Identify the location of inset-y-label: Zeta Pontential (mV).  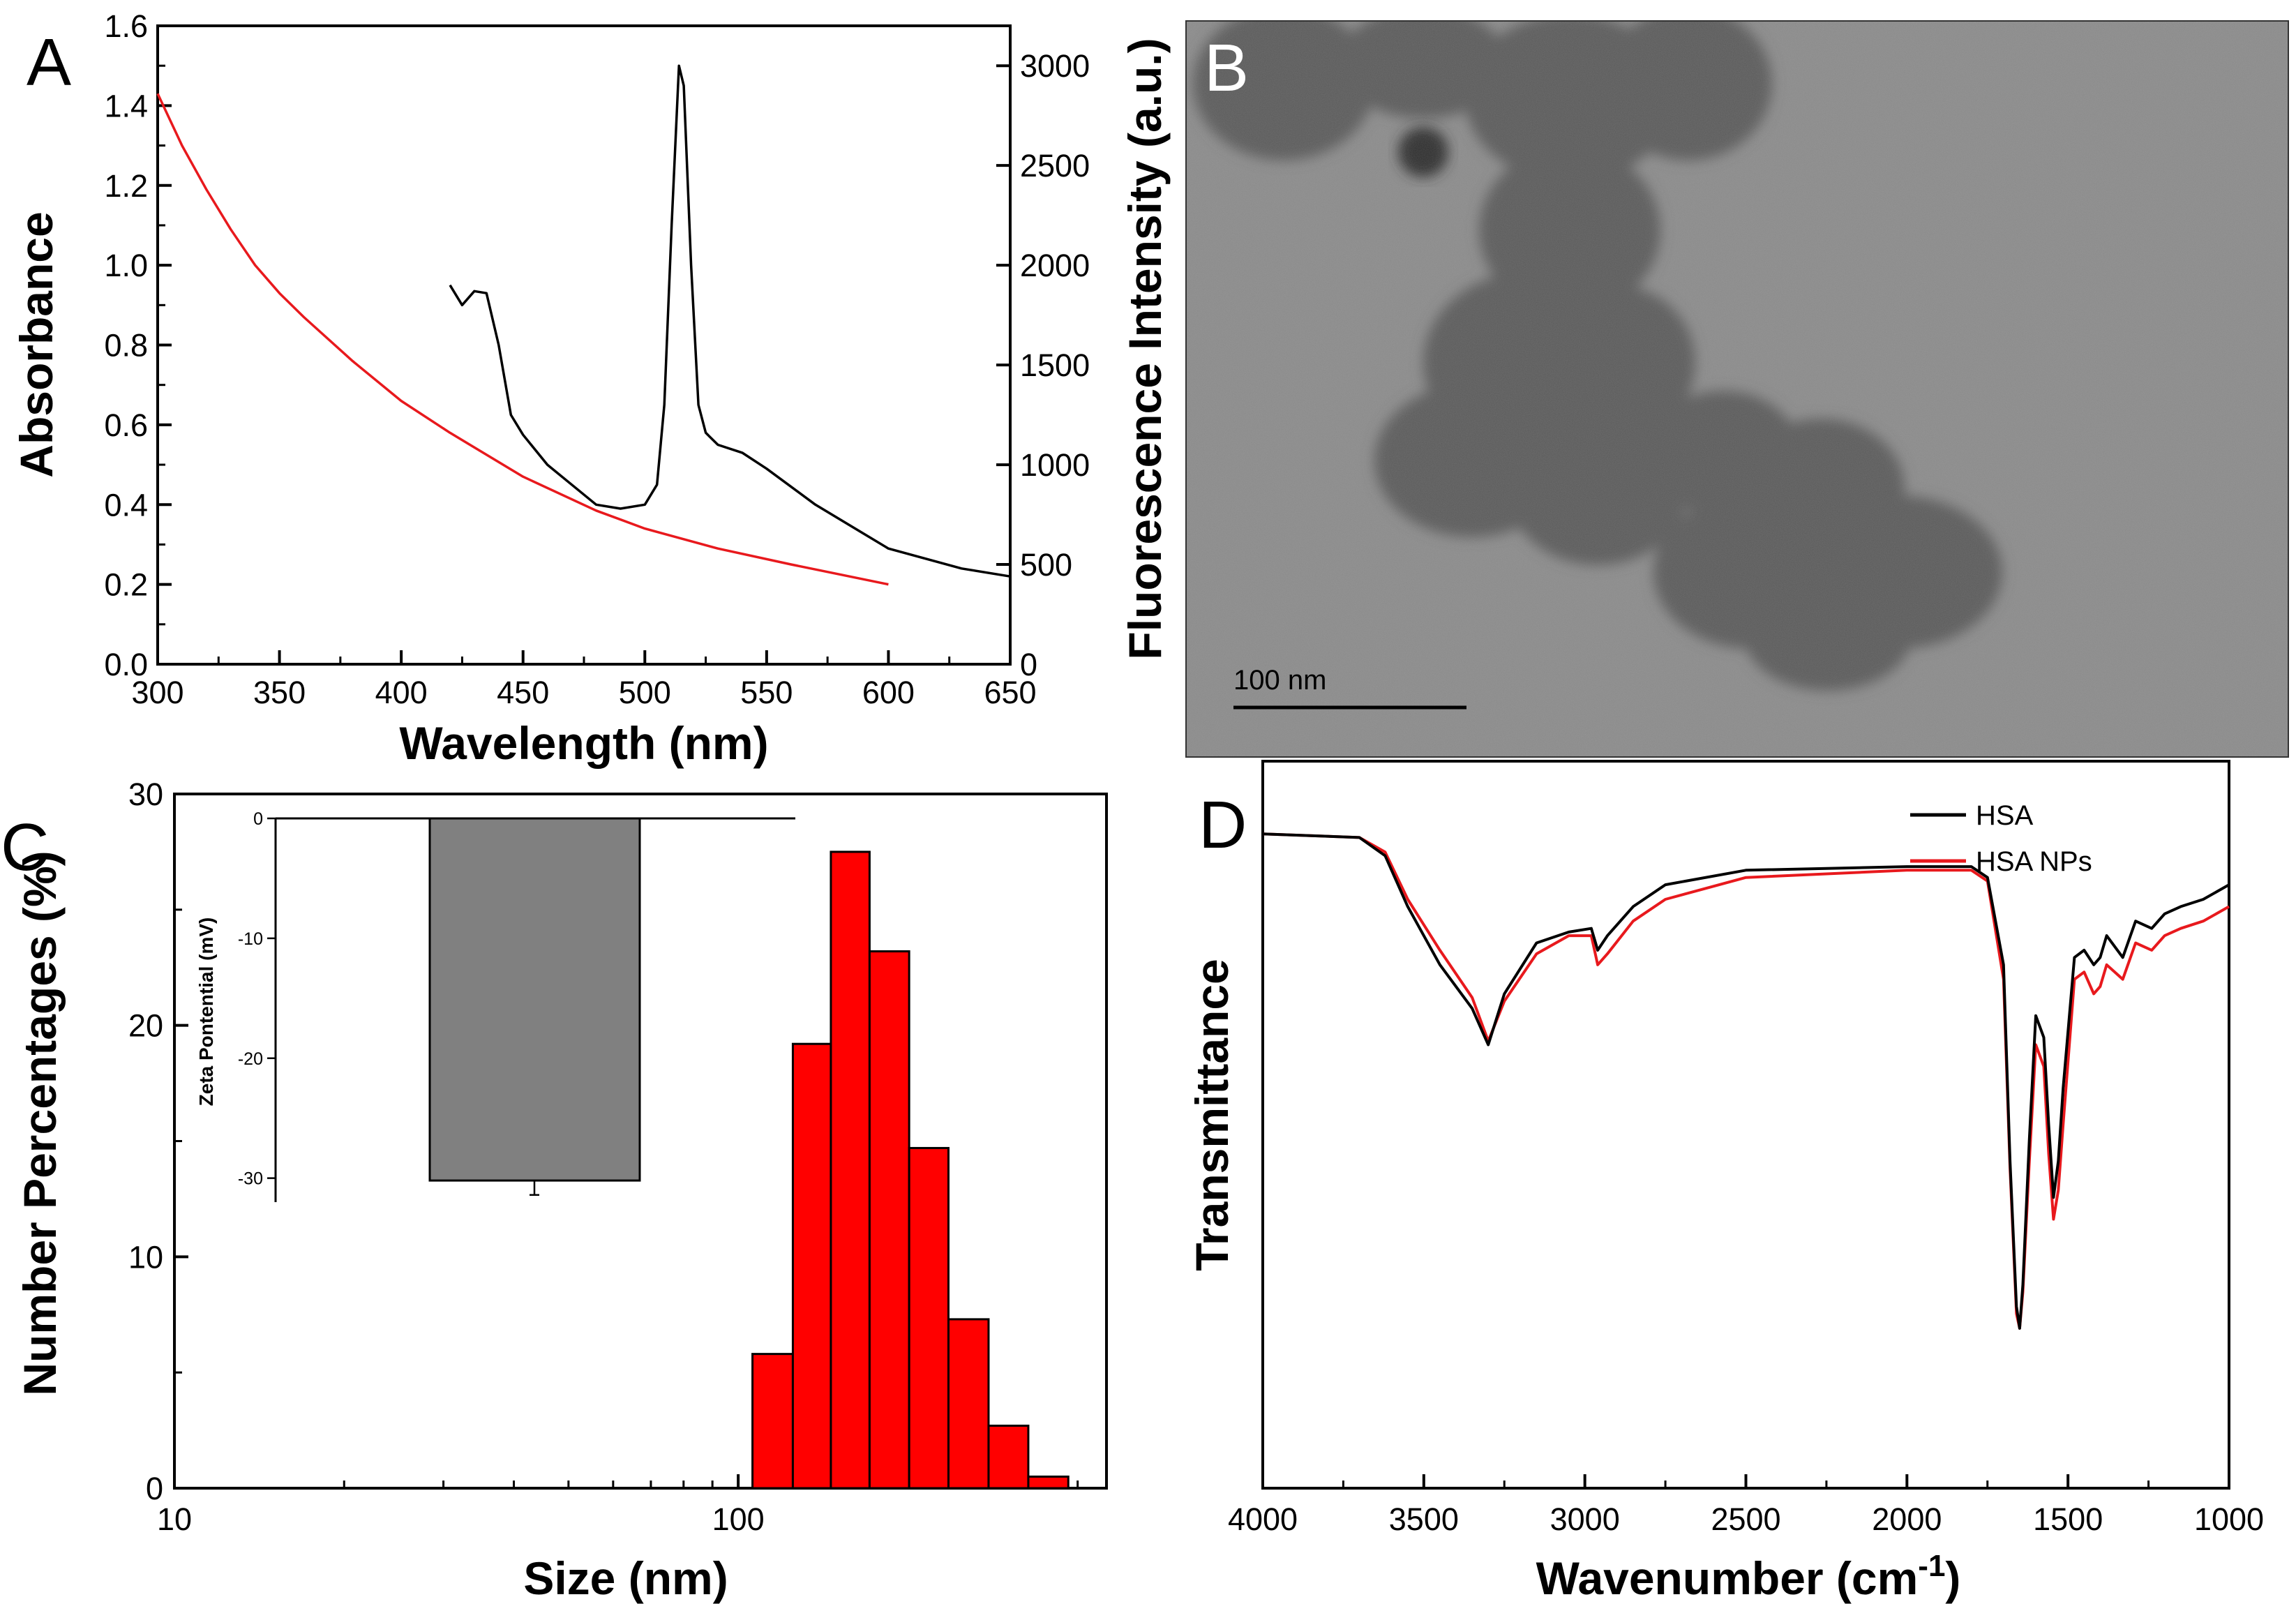
(206, 1012).